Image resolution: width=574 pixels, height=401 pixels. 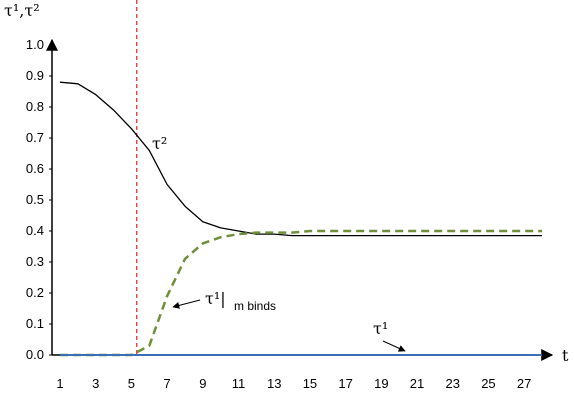 What do you see at coordinates (453, 383) in the screenshot?
I see `x-tick-label: 23` at bounding box center [453, 383].